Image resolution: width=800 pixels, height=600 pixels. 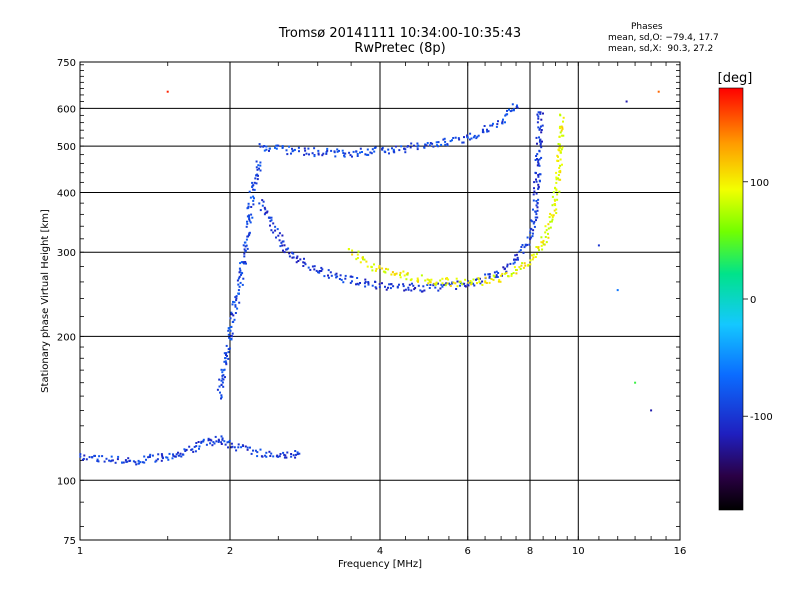 I want to click on y-tick-label: 600, so click(x=66, y=109).